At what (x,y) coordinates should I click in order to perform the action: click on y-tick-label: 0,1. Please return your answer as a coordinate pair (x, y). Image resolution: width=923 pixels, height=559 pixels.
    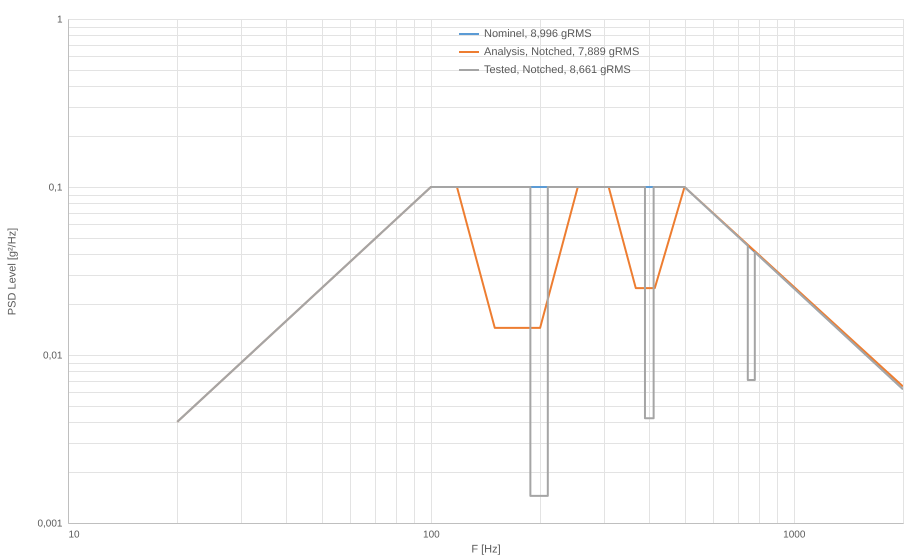
    Looking at the image, I should click on (55, 188).